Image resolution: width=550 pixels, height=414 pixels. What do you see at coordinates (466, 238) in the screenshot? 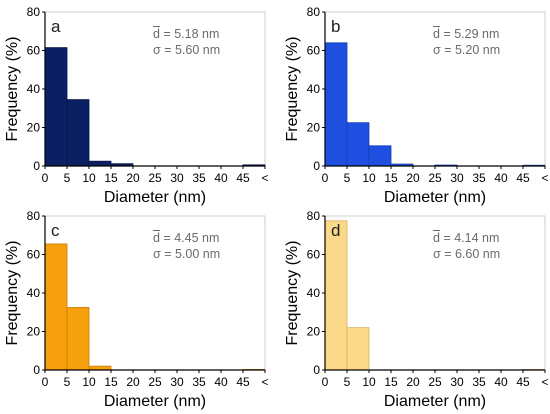
I see `mean-diameter-label: d = 4.14 nm` at bounding box center [466, 238].